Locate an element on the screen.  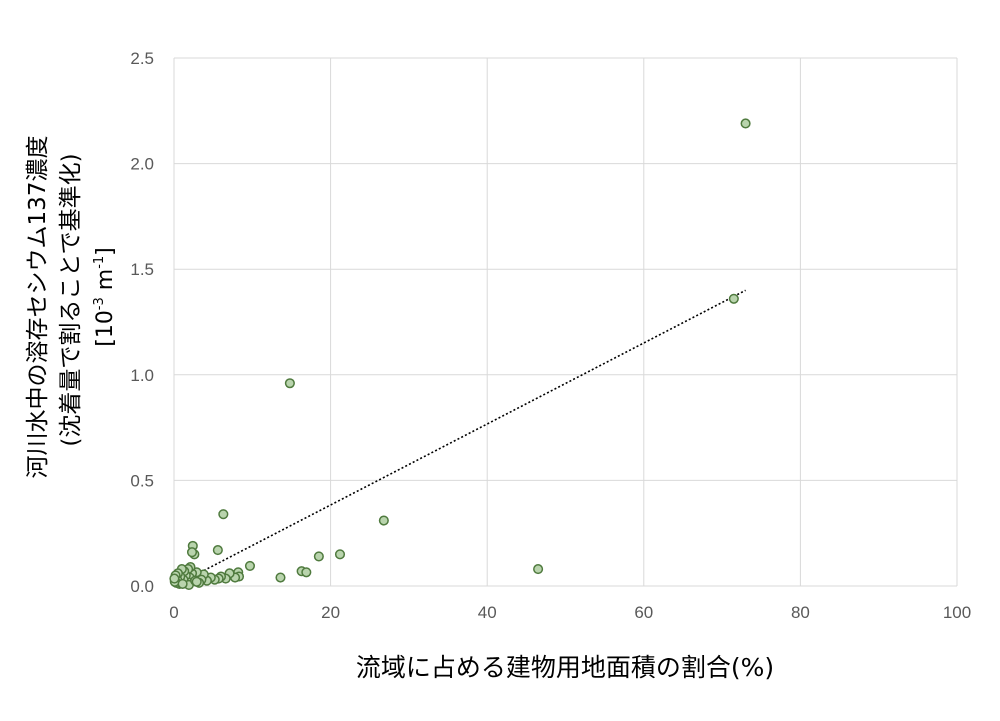
x-axis-title: 流域に占める建物用地面積の割合(%) is located at coordinates (565, 667).